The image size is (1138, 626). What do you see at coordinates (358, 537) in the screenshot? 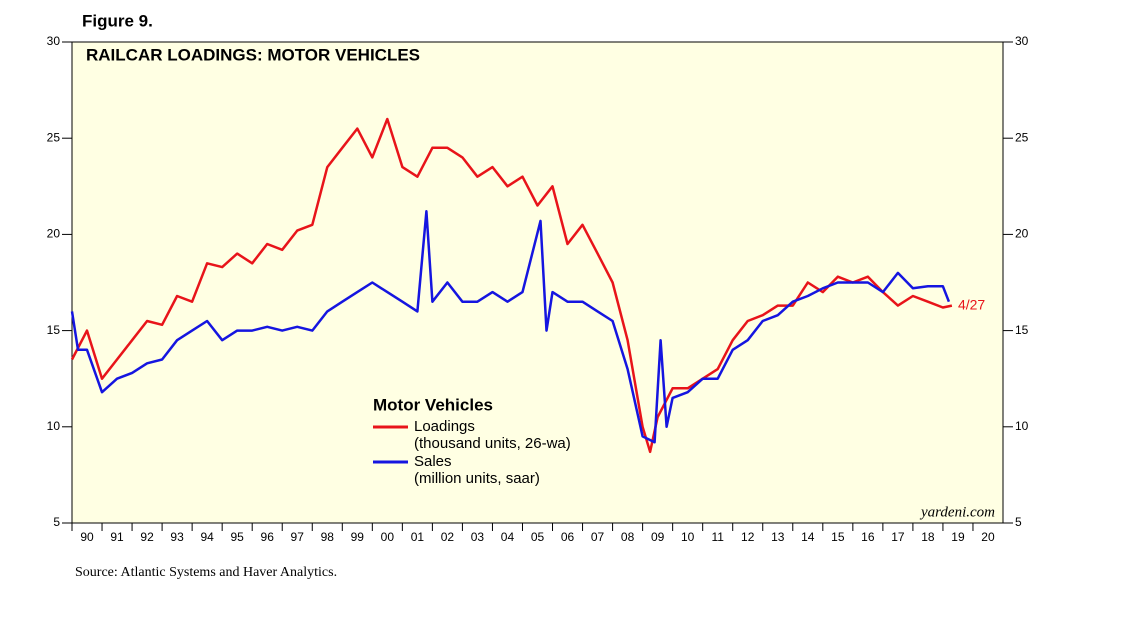
I see `x-tick-label: 99` at bounding box center [358, 537].